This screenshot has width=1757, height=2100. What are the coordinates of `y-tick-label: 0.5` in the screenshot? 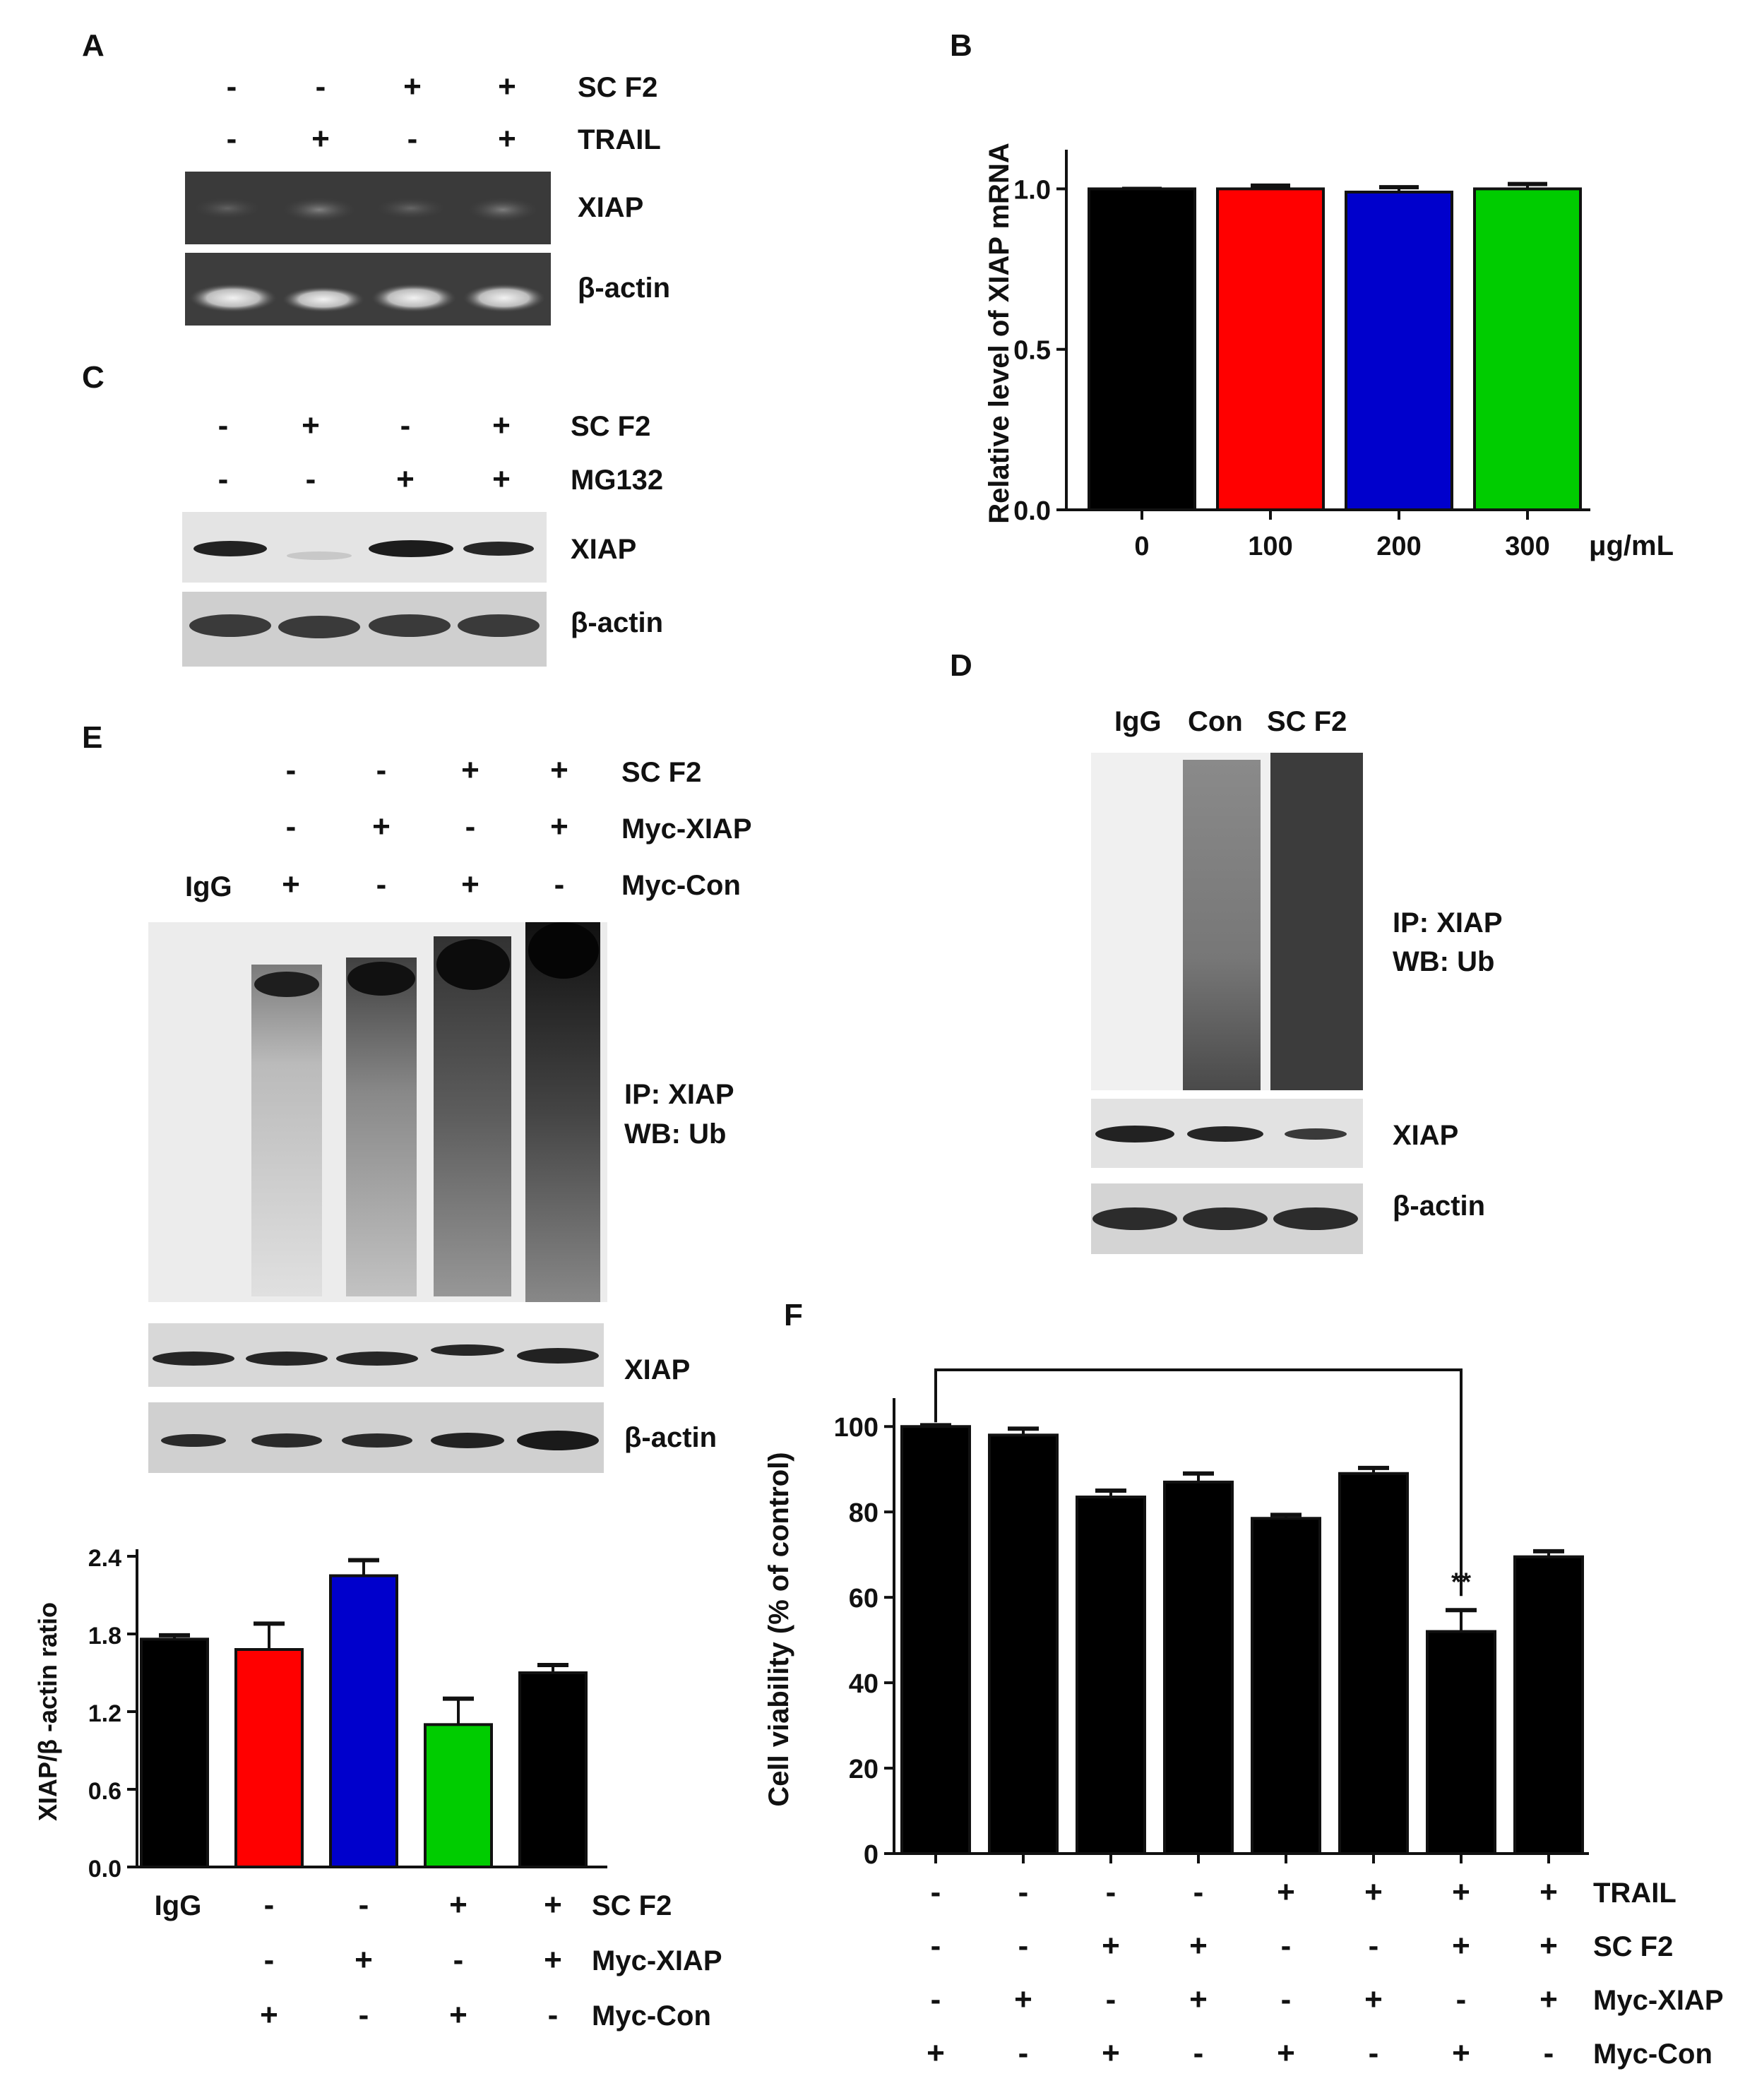 It's located at (1032, 351).